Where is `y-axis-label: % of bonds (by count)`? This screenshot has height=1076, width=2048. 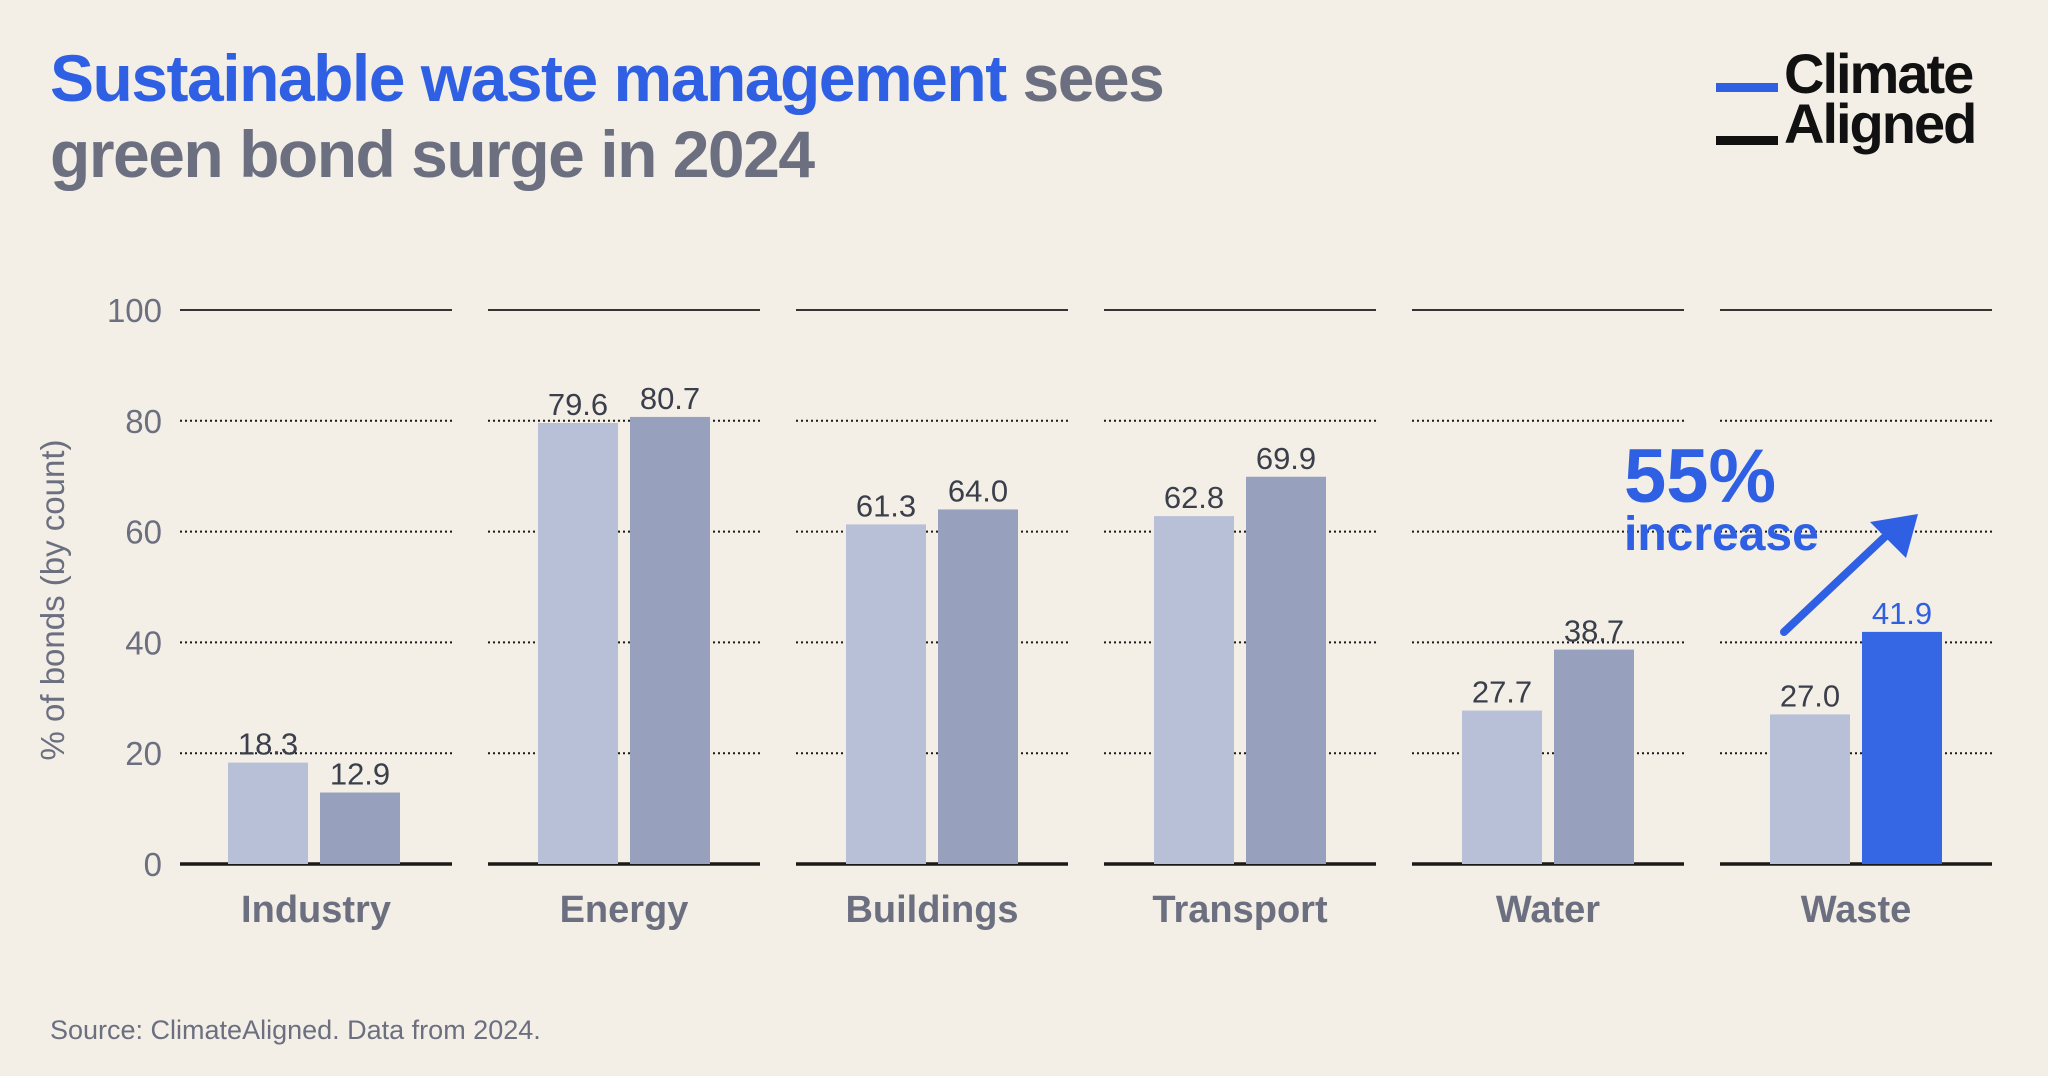
y-axis-label: % of bonds (by count) is located at coordinates (52, 599).